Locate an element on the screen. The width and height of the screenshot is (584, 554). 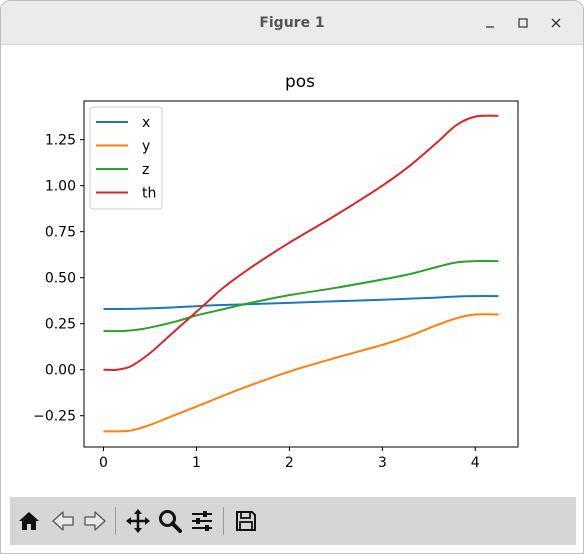
legend-label-y: y is located at coordinates (146, 147).